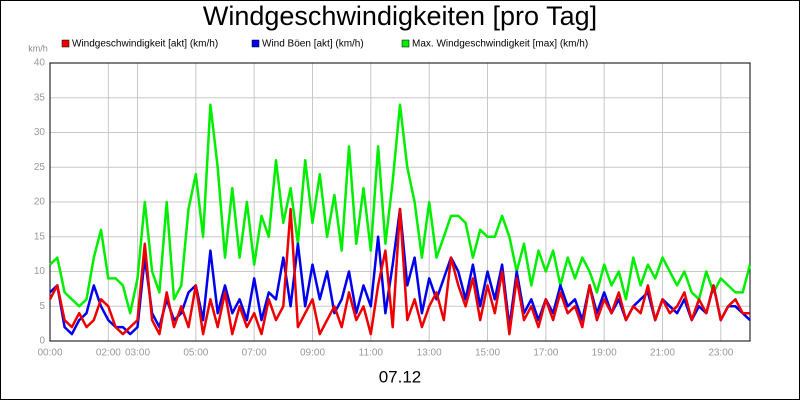 This screenshot has height=400, width=800. I want to click on x-tick-label: 00:00, so click(49, 353).